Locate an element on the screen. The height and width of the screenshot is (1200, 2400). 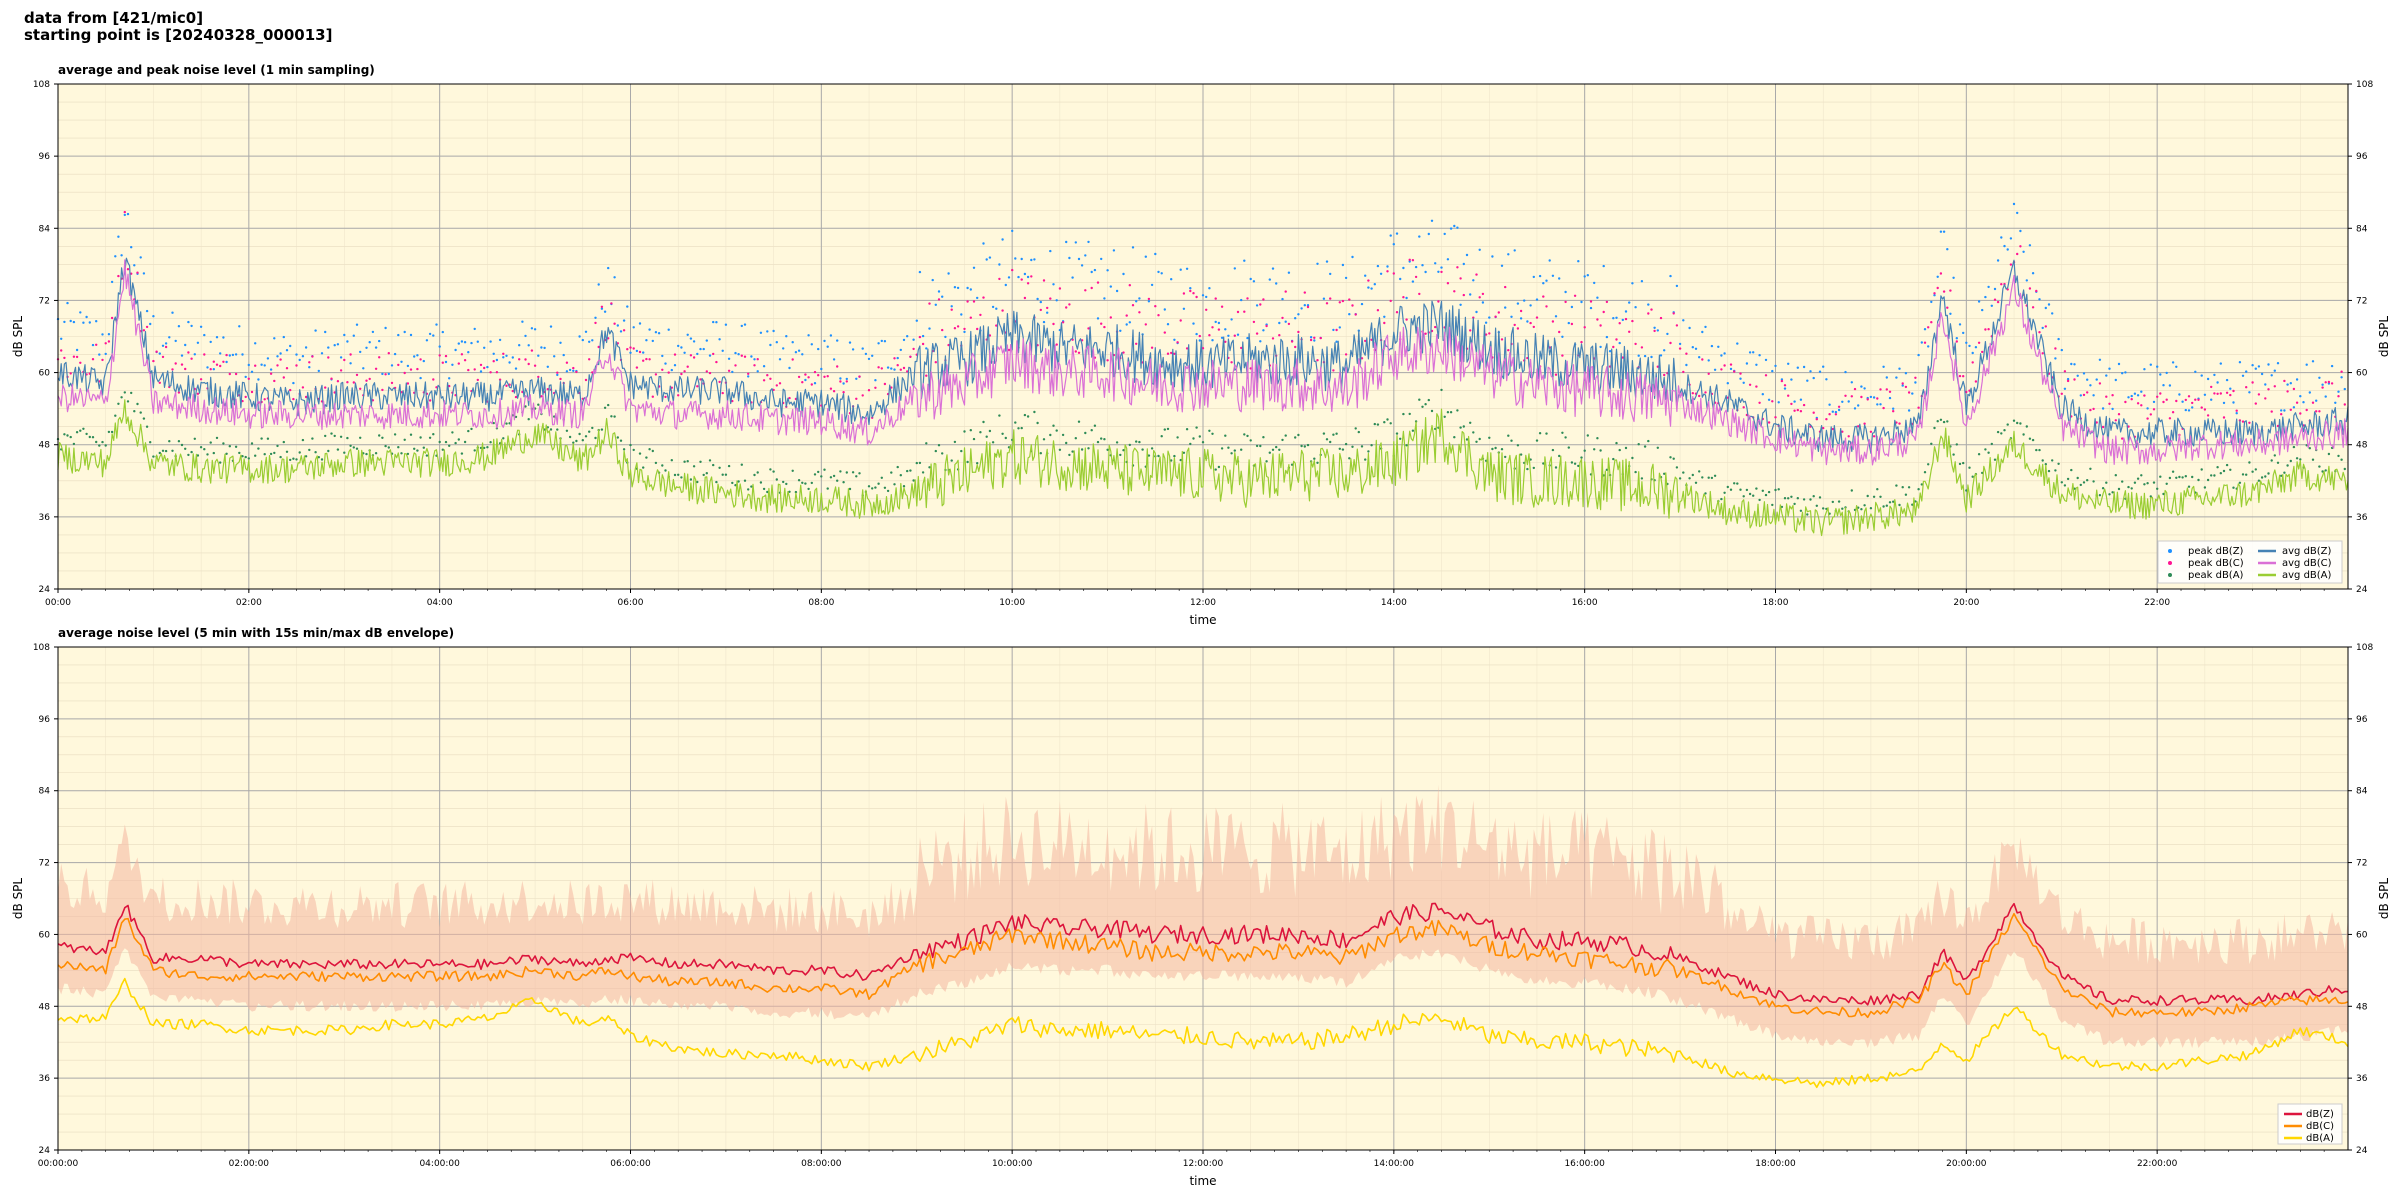
y-tick-label-right: 36 is located at coordinates (2362, 518).